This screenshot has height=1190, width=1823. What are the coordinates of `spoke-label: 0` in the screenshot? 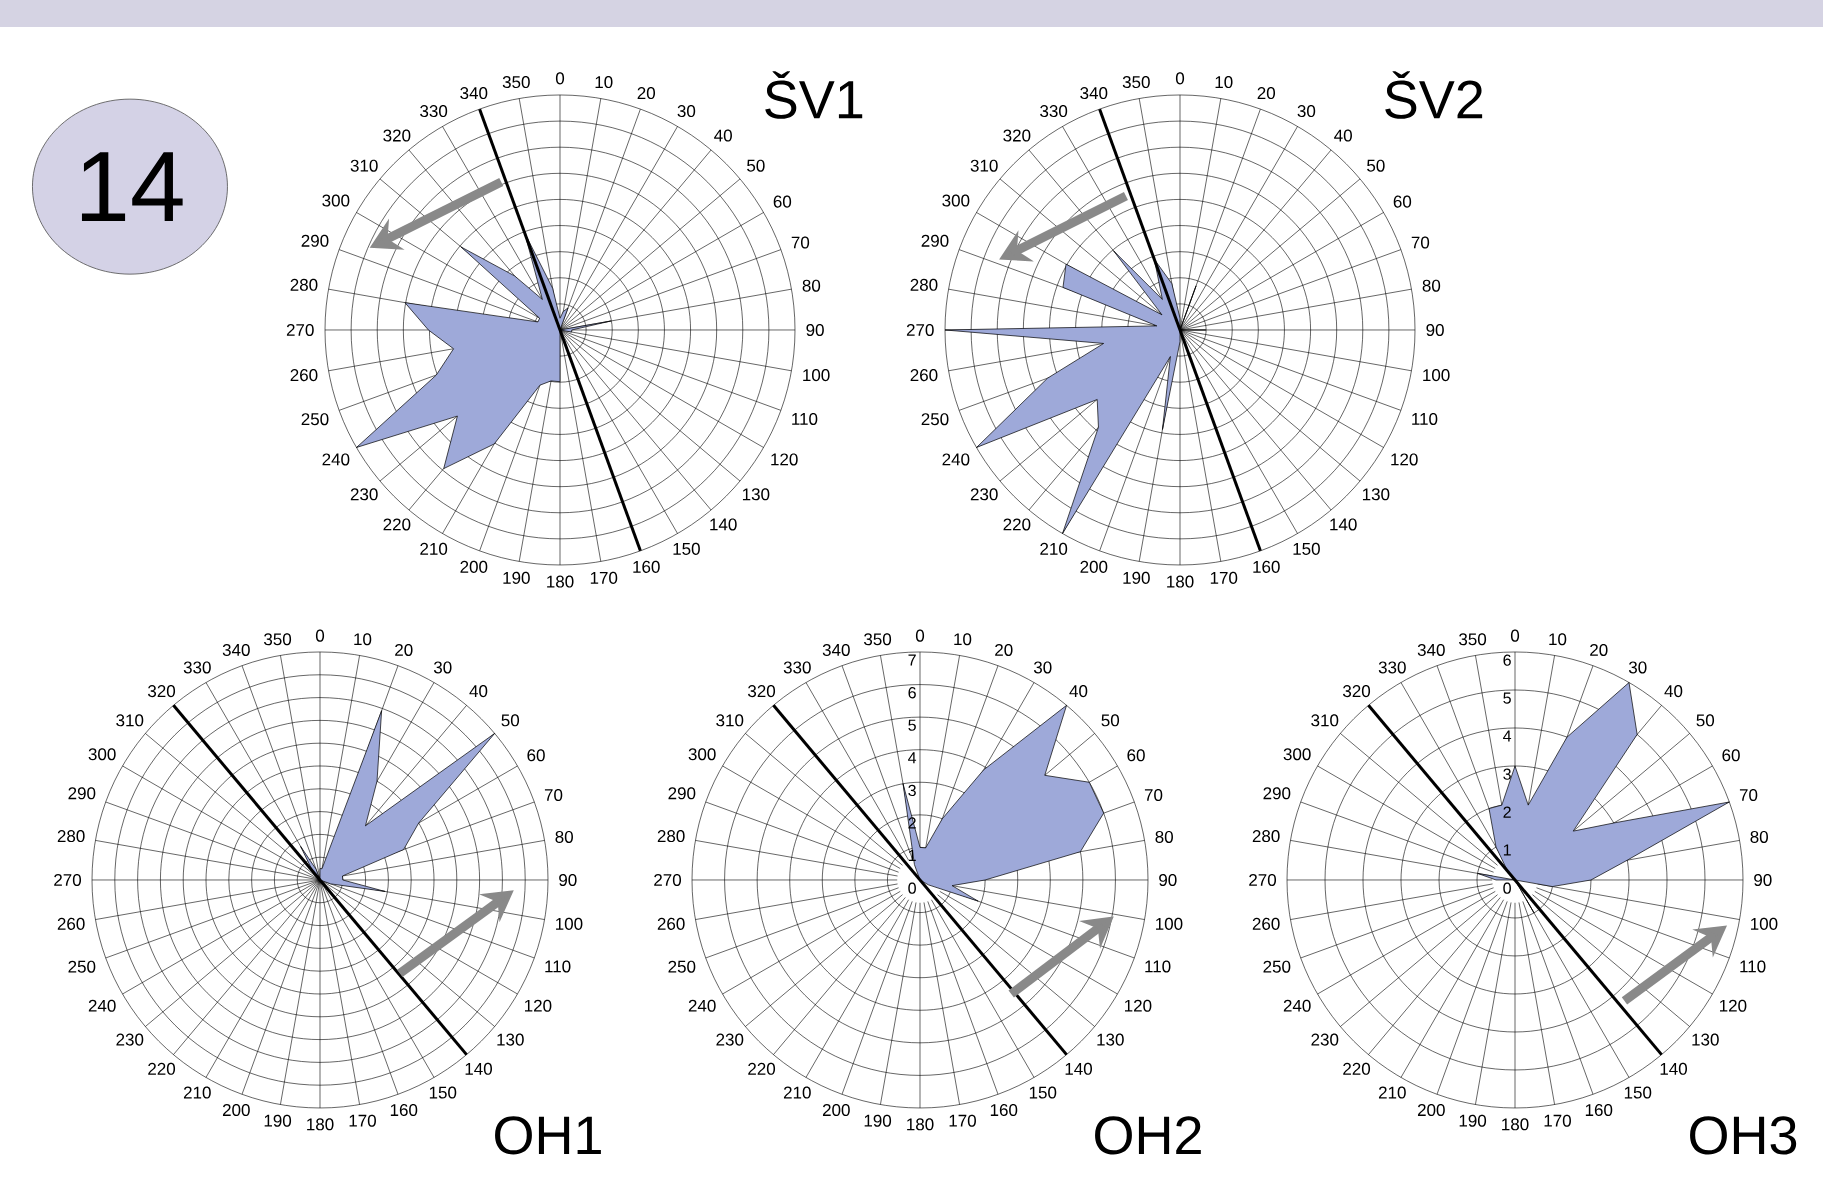 It's located at (320, 635).